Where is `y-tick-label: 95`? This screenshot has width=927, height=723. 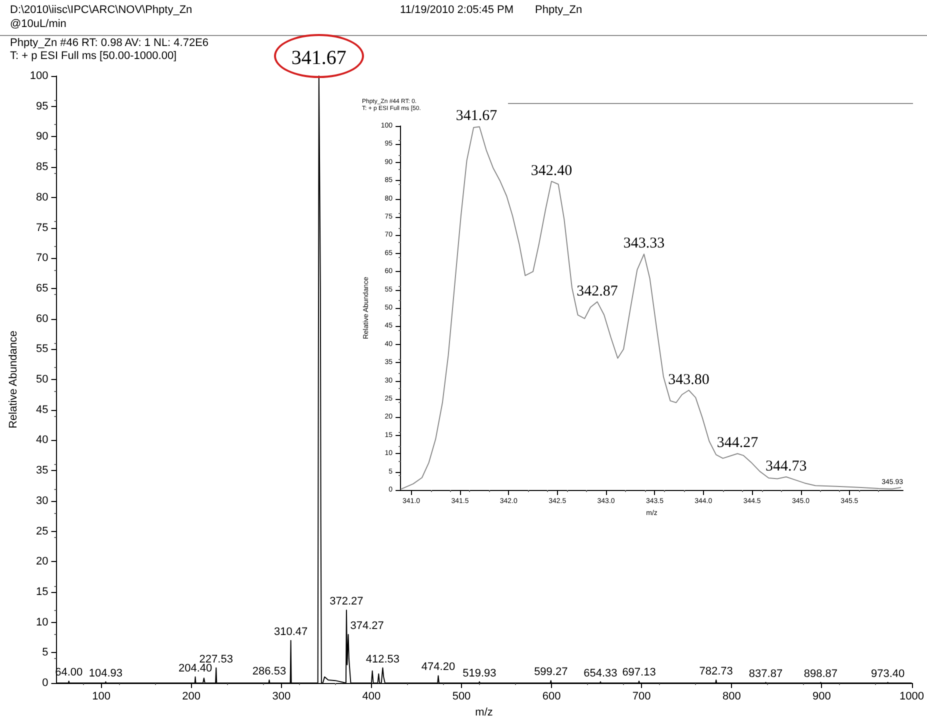
y-tick-label: 95 is located at coordinates (42, 106).